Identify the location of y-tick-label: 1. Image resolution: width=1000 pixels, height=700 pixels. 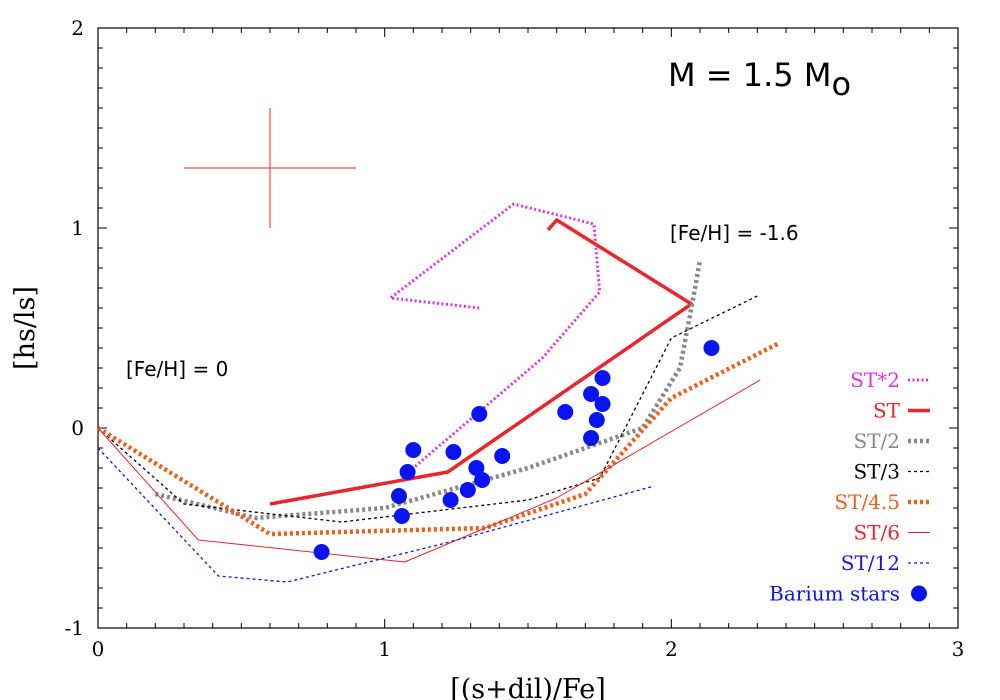
(77, 228).